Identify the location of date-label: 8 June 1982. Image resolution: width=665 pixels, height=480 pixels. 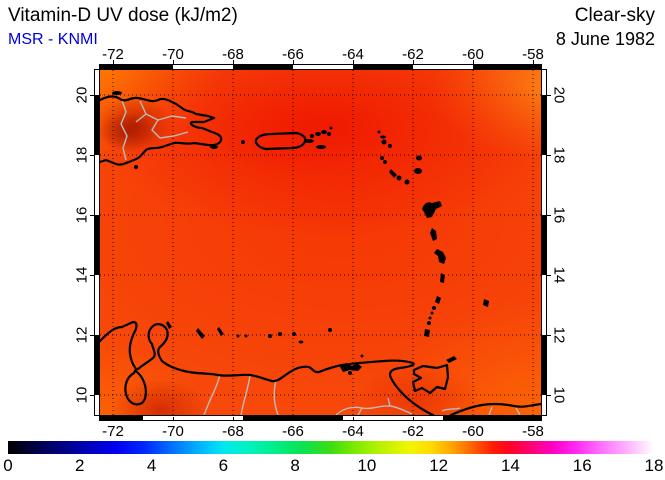
(605, 39).